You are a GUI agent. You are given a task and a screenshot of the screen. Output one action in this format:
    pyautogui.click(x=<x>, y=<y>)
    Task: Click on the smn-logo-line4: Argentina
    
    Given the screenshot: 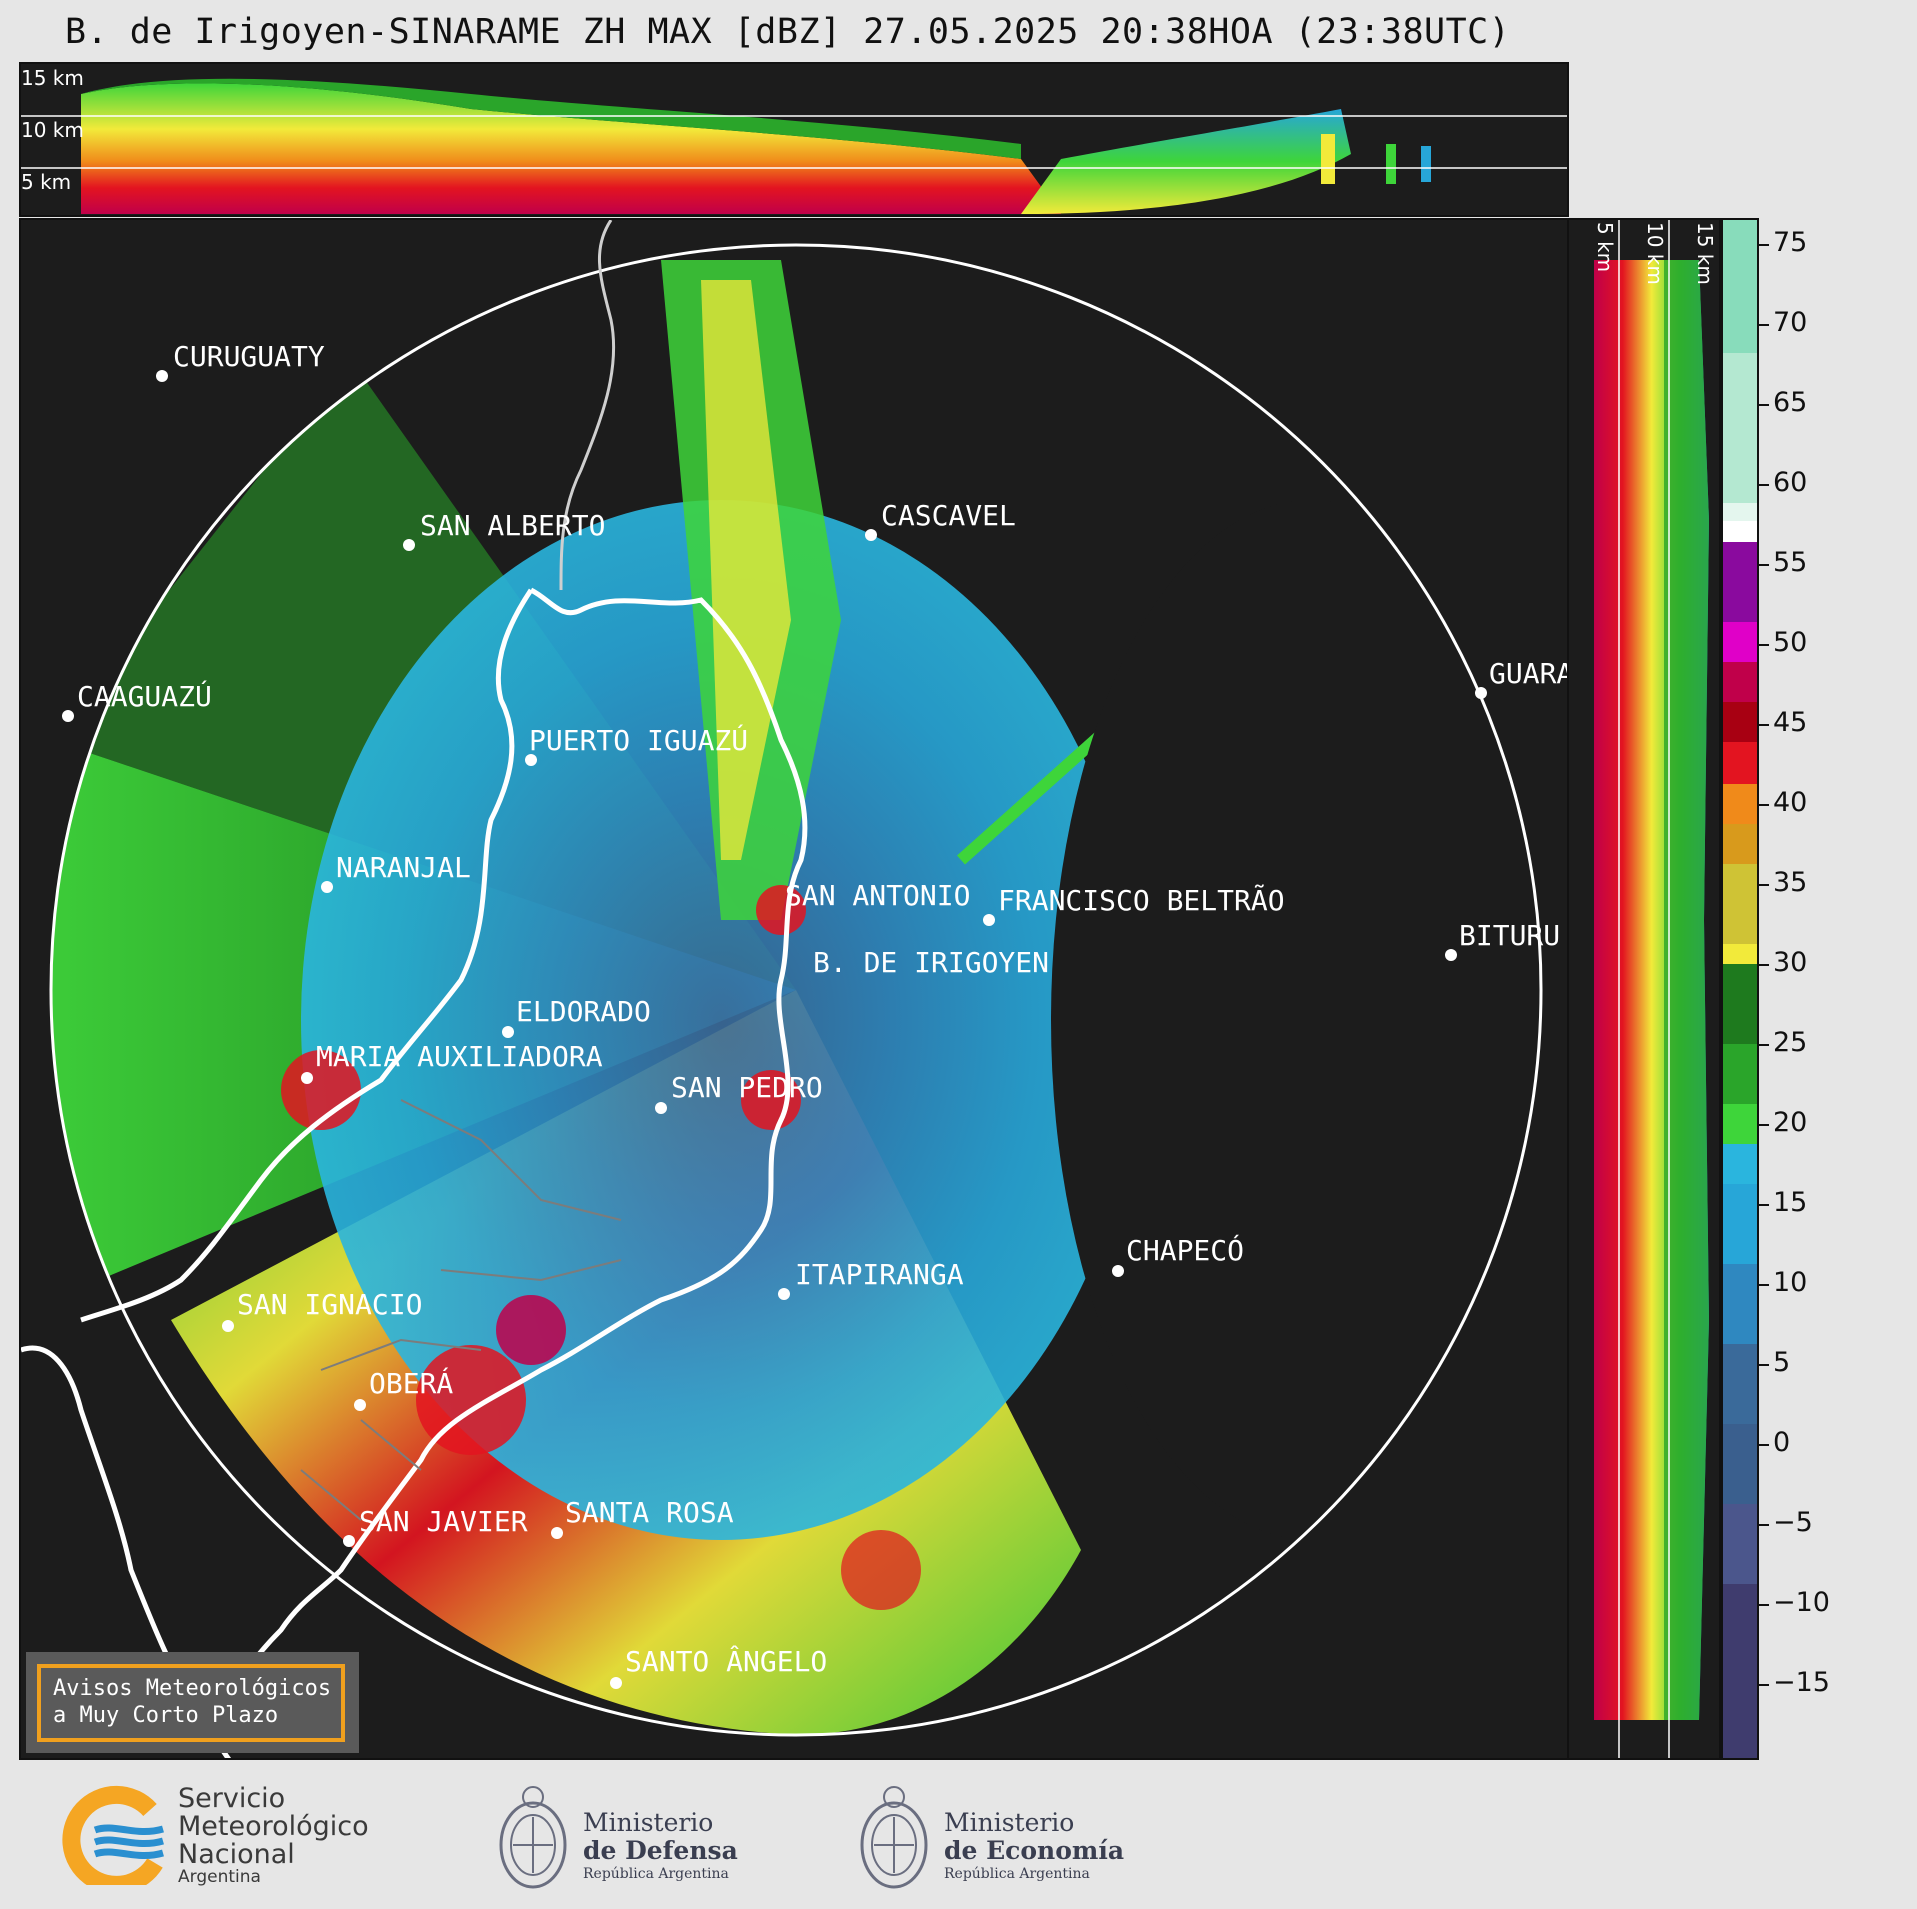 What is the action you would take?
    pyautogui.click(x=219, y=1877)
    